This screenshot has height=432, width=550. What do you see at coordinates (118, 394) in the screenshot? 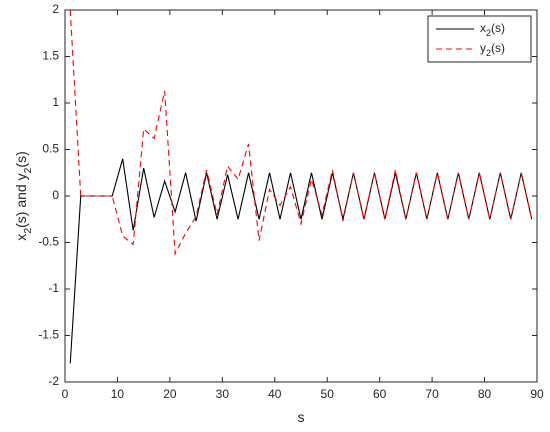
I see `x-tick-label: 10` at bounding box center [118, 394].